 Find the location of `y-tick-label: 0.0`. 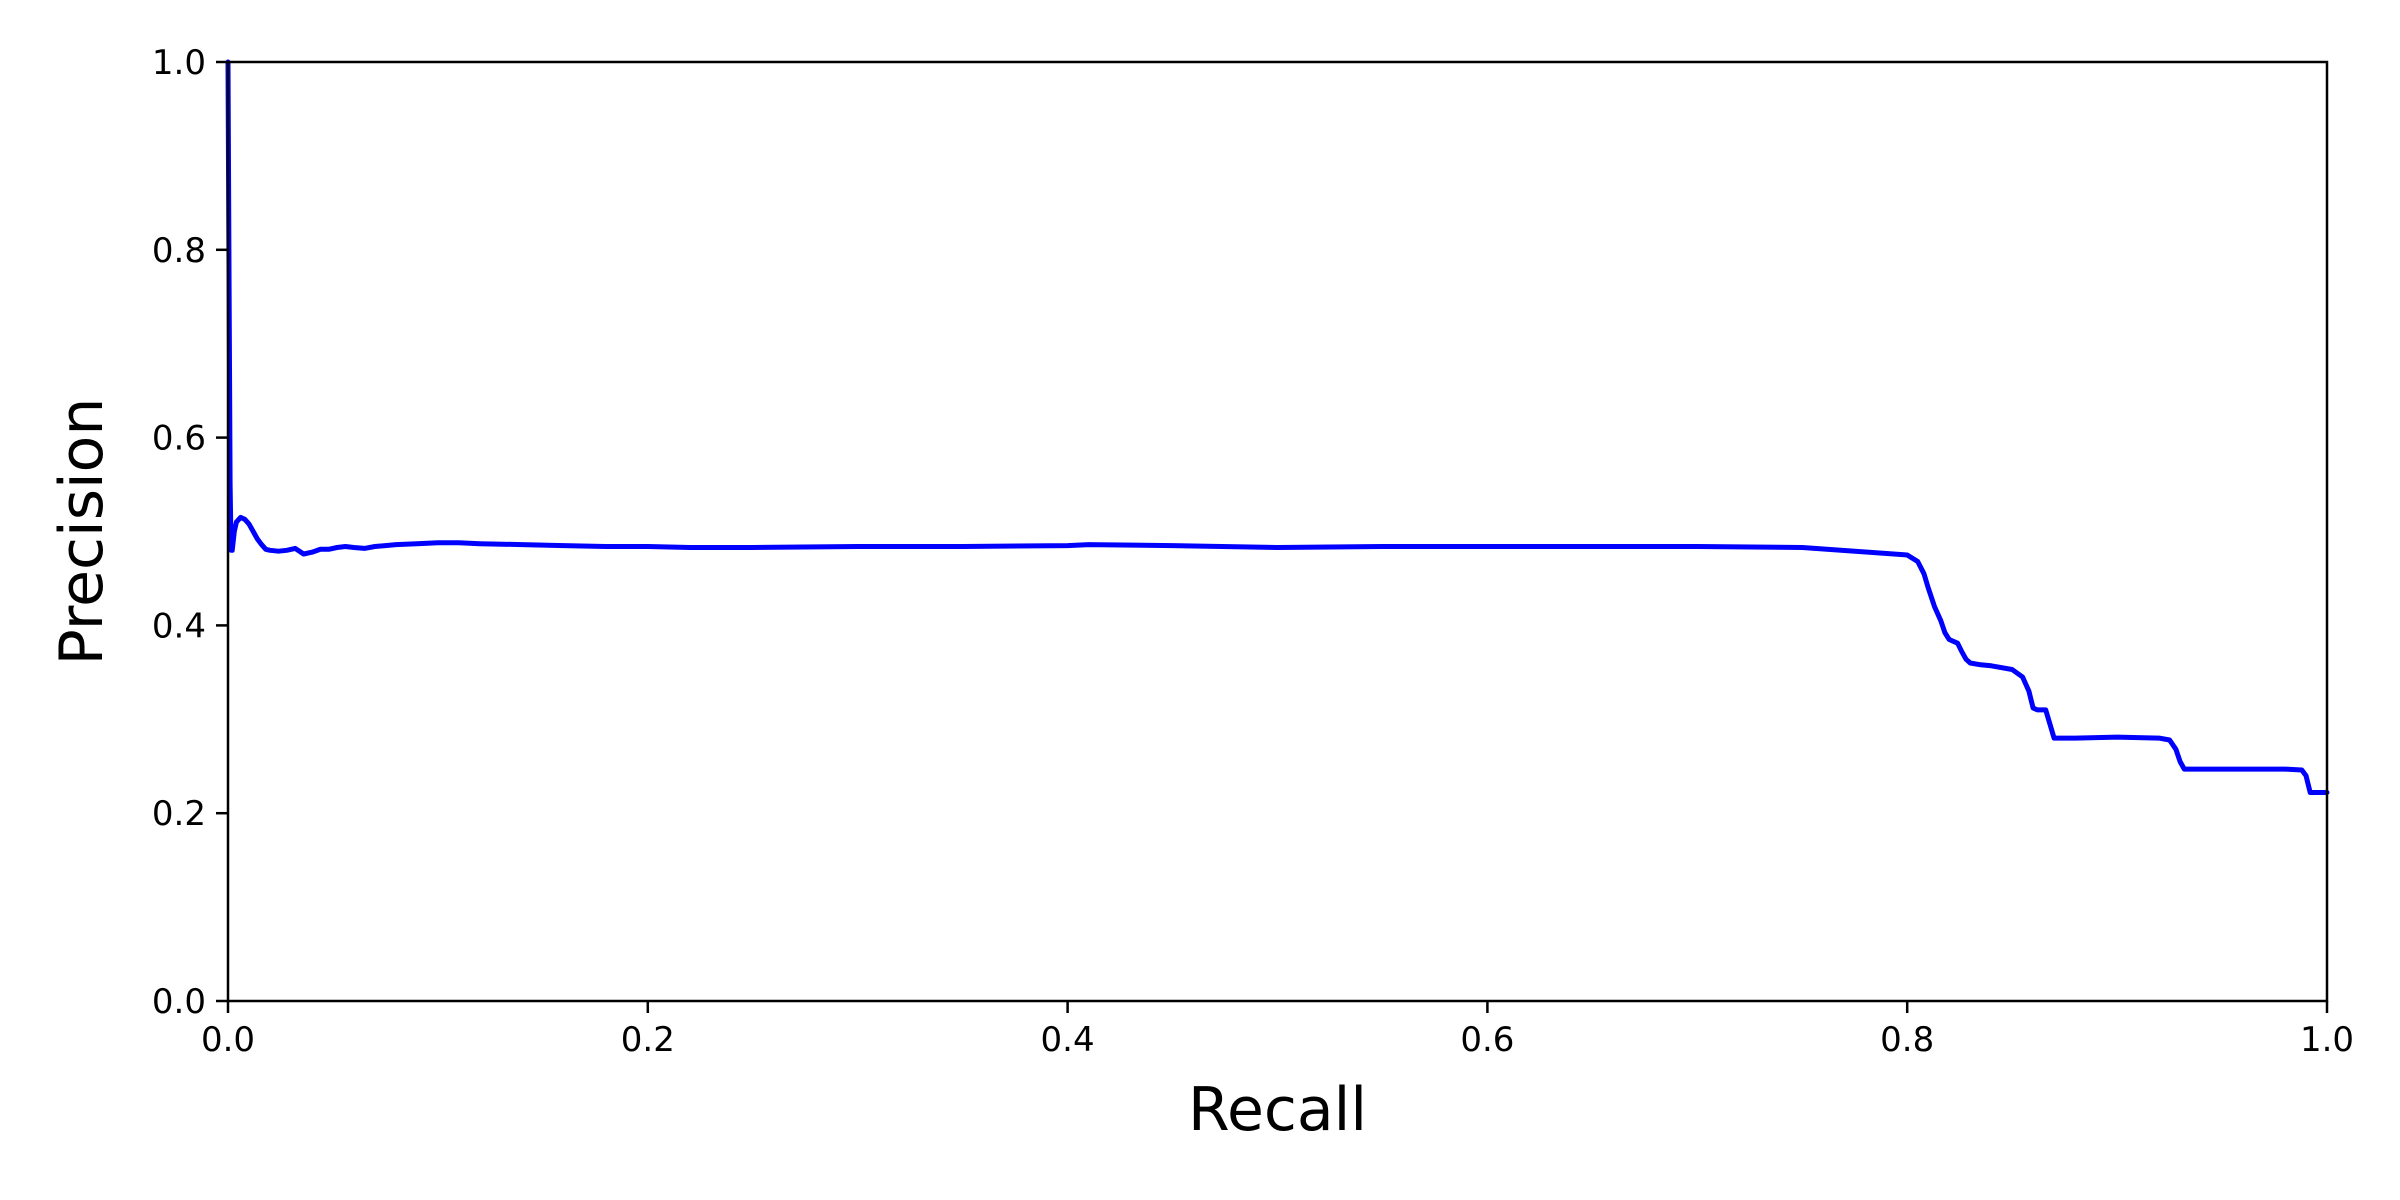

y-tick-label: 0.0 is located at coordinates (179, 1002).